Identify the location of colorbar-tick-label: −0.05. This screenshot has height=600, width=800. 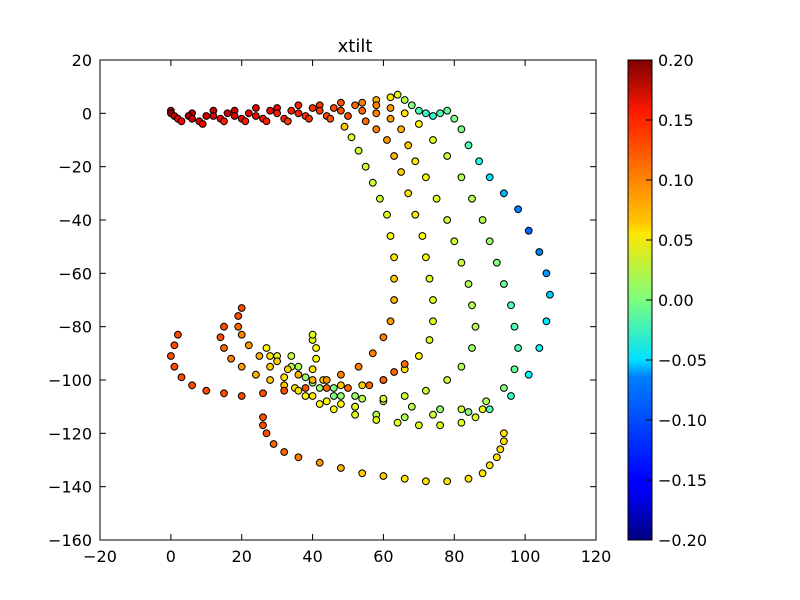
(682, 360).